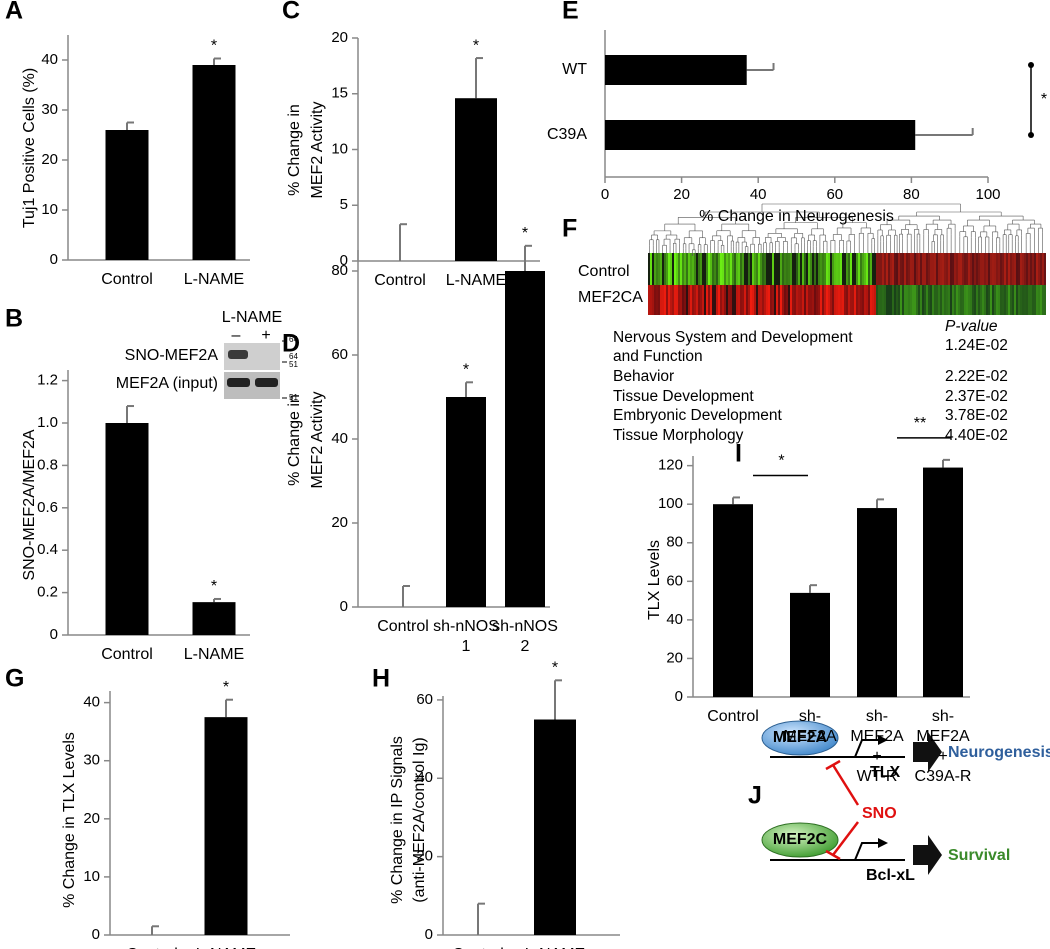  I want to click on x-tick-label: MEF2A, so click(877, 736).